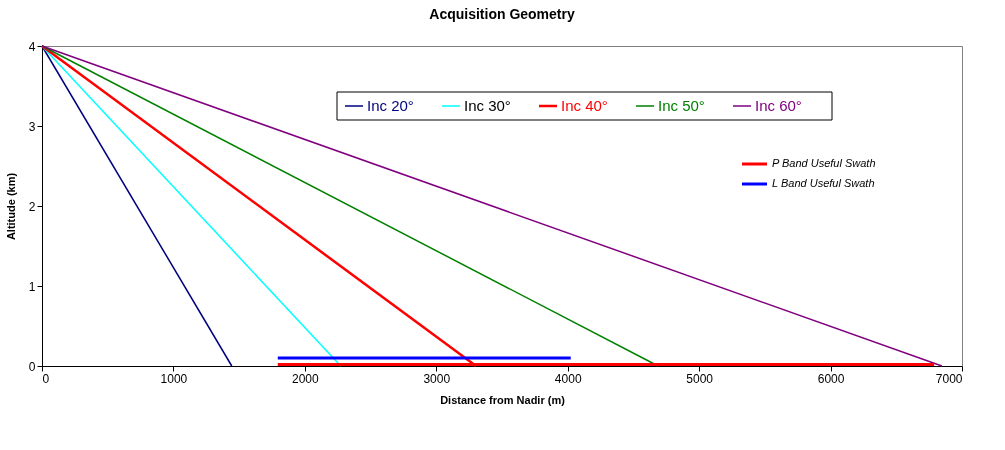 The width and height of the screenshot is (1005, 450). I want to click on x-axis-title: Distance from Nadir (m), so click(503, 399).